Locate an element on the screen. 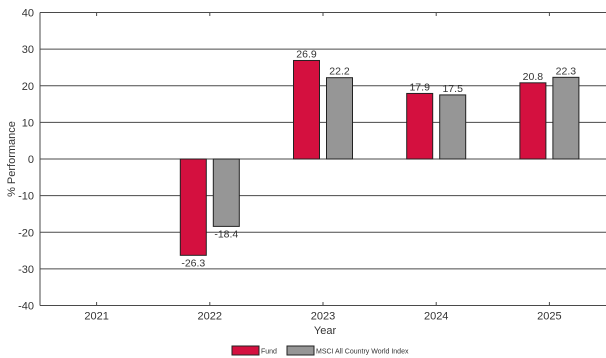  y-axis-title: % Performance is located at coordinates (12, 159).